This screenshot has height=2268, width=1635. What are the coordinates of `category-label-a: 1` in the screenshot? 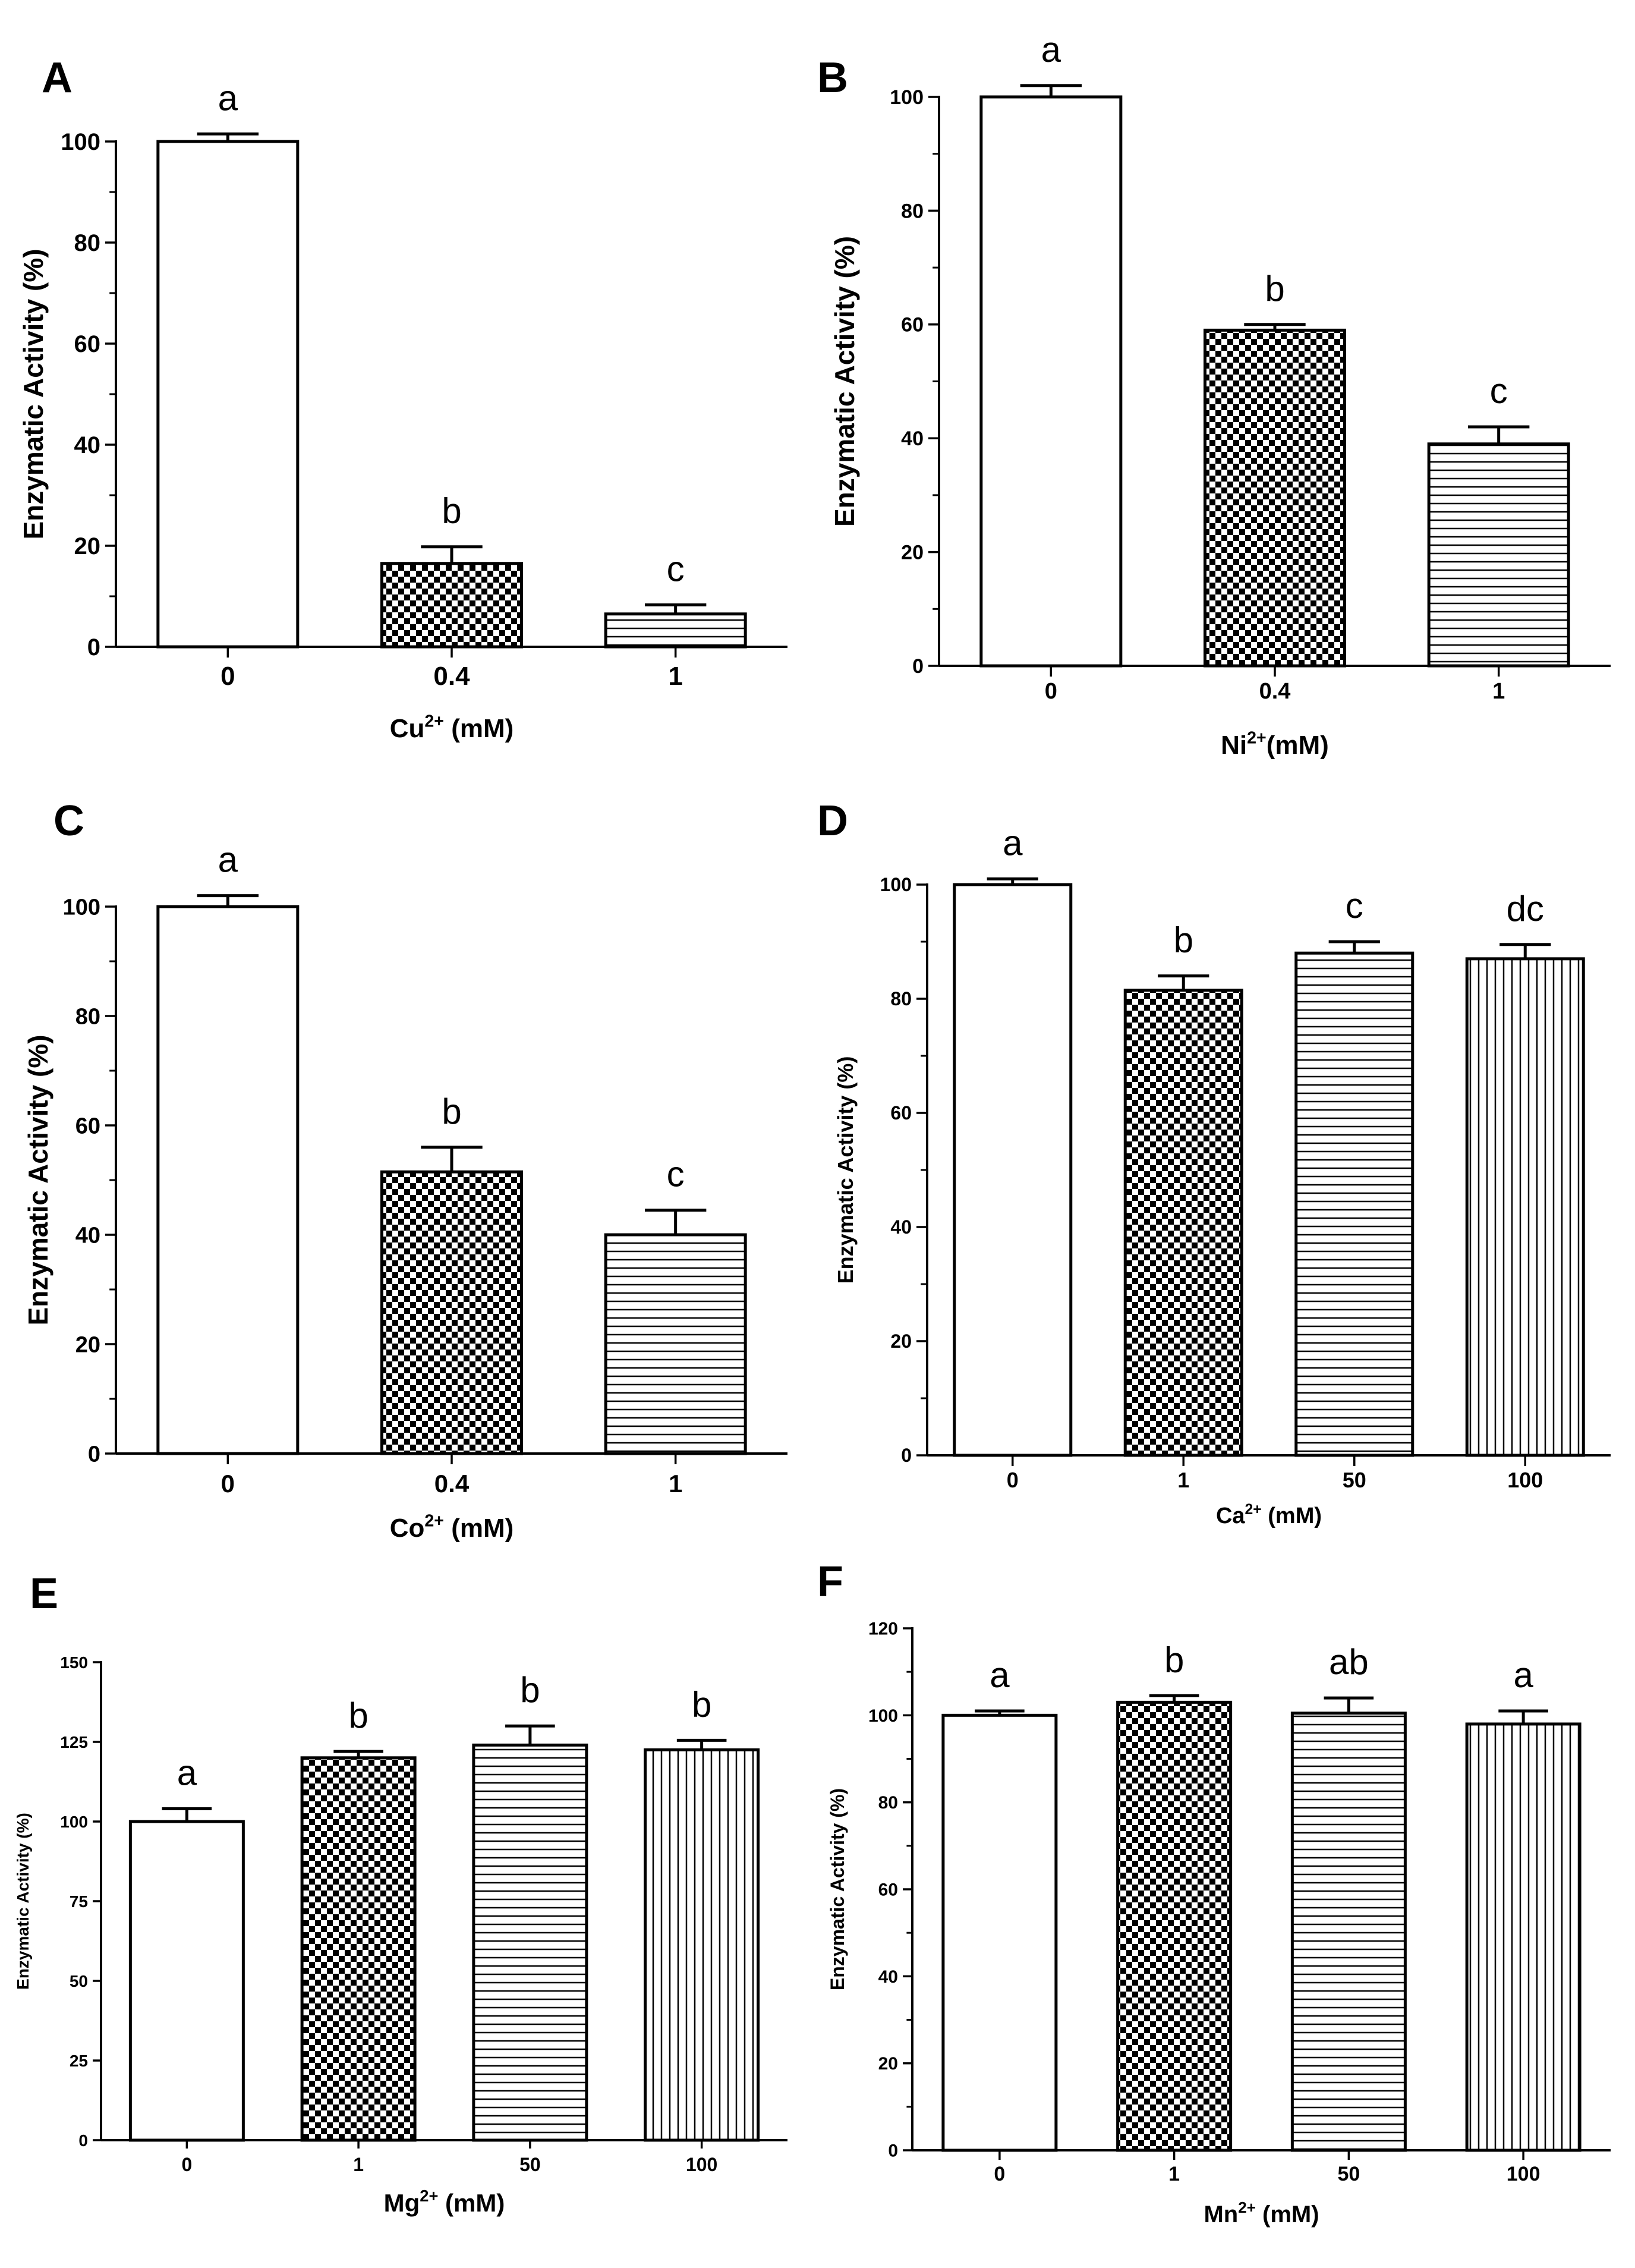 It's located at (675, 676).